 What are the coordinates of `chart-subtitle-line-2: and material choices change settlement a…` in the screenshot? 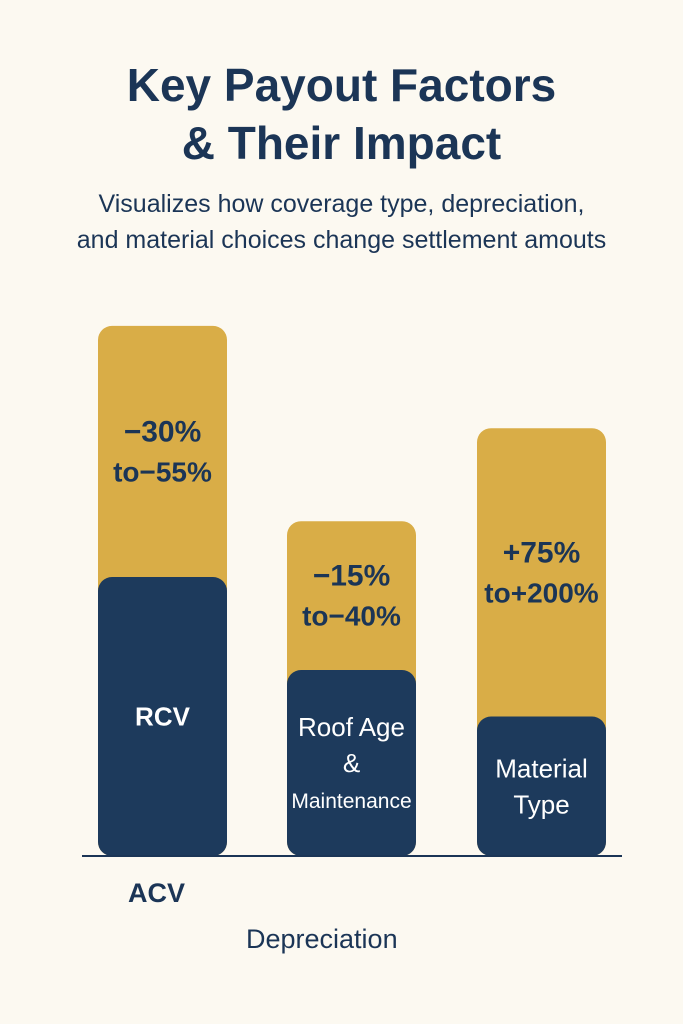 It's located at (341, 240).